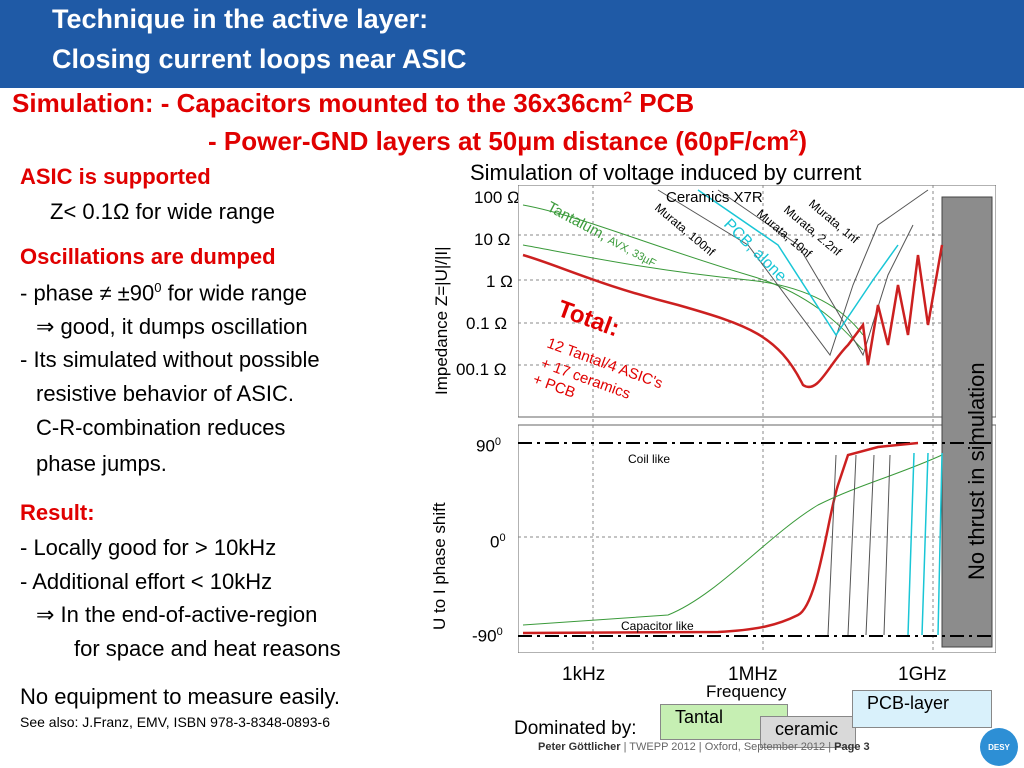 Image resolution: width=1024 pixels, height=768 pixels. I want to click on text-additional-effort: - Additional effort < 10kHz, so click(146, 581).